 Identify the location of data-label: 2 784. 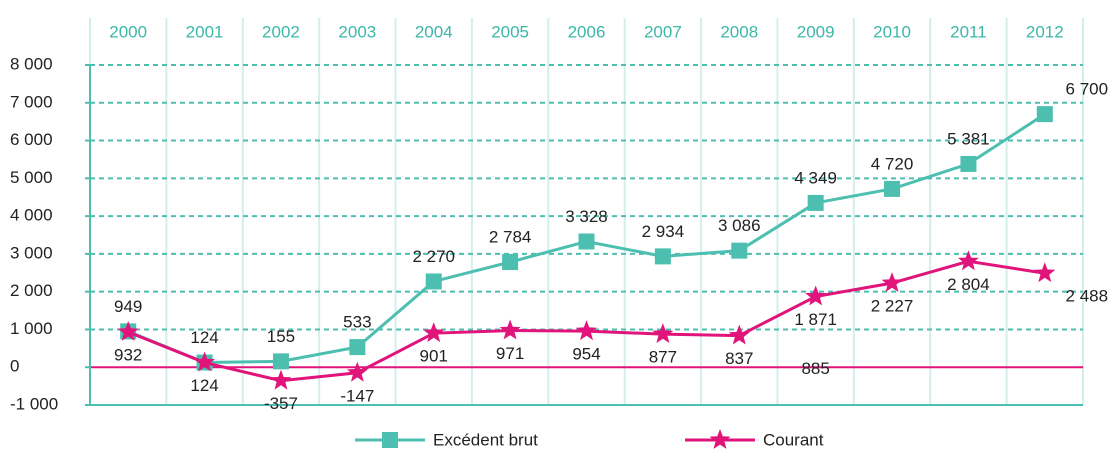
(510, 237).